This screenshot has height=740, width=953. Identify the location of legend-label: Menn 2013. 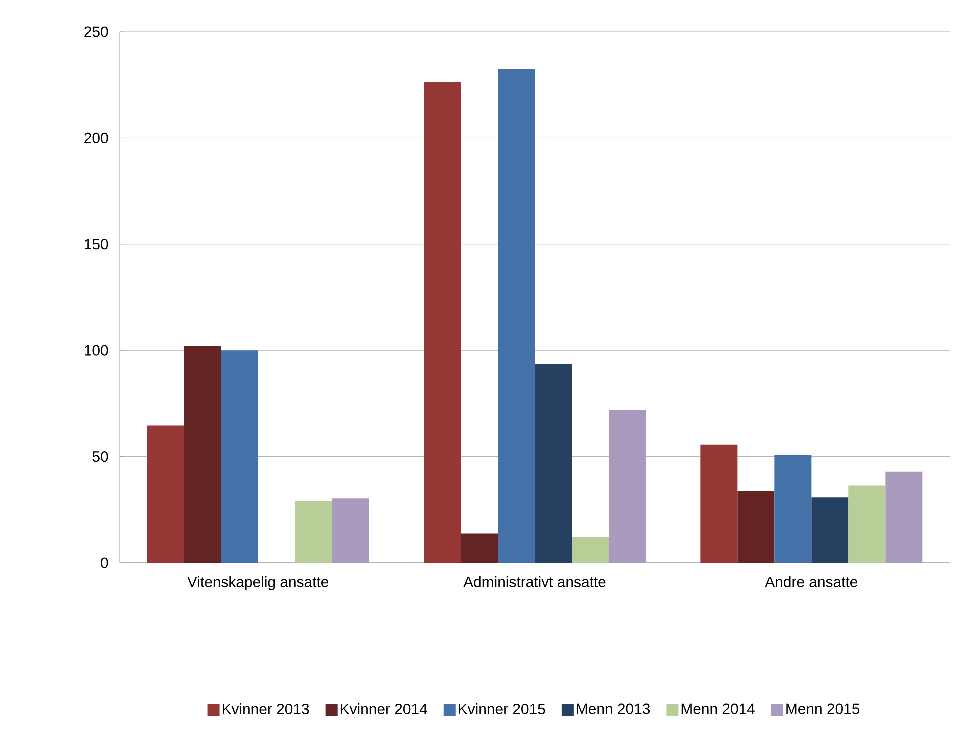
(613, 709).